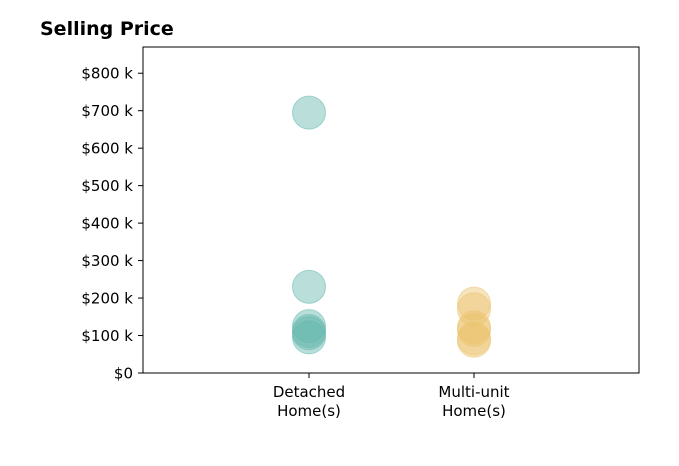  What do you see at coordinates (391, 396) in the screenshot?
I see `x-axis: Detached Home(s) Multi-unit Home(s)` at bounding box center [391, 396].